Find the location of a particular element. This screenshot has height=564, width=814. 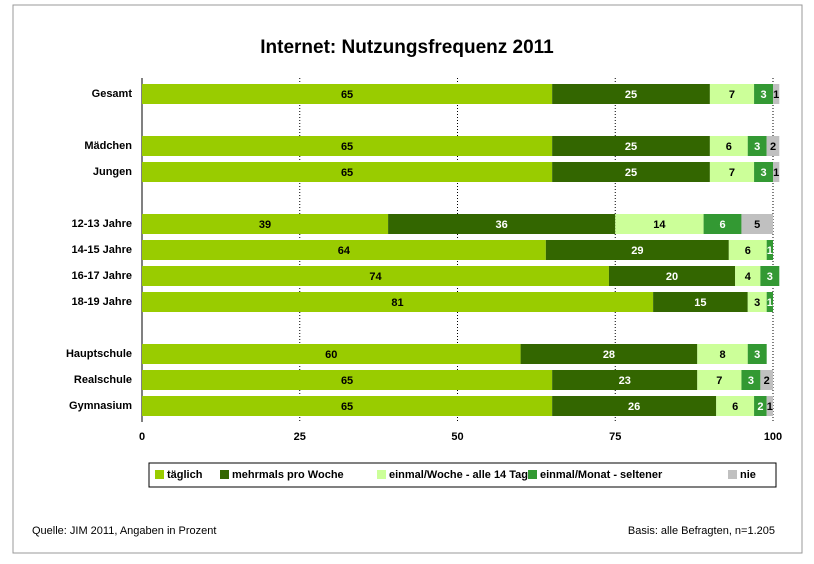

y-tick-label: Gesamt is located at coordinates (112, 94).